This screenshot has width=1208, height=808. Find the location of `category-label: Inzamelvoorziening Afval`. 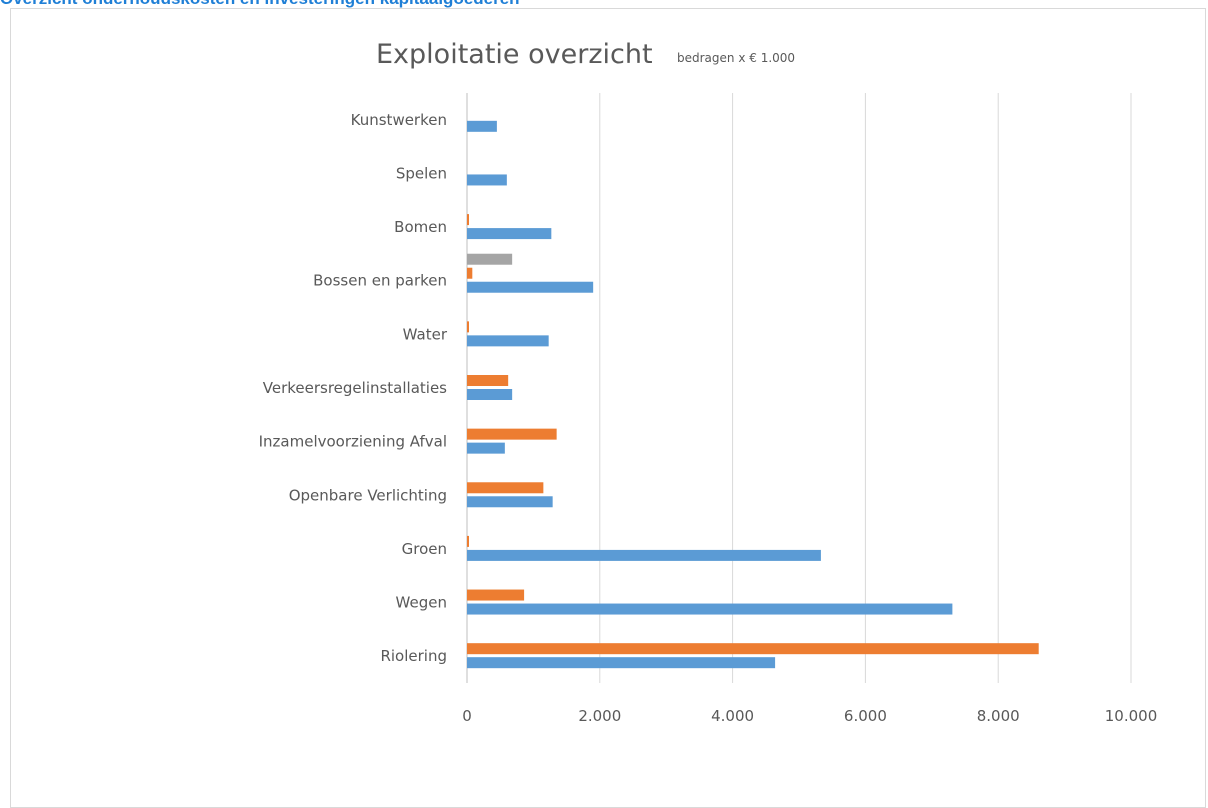

category-label: Inzamelvoorziening Afval is located at coordinates (353, 442).